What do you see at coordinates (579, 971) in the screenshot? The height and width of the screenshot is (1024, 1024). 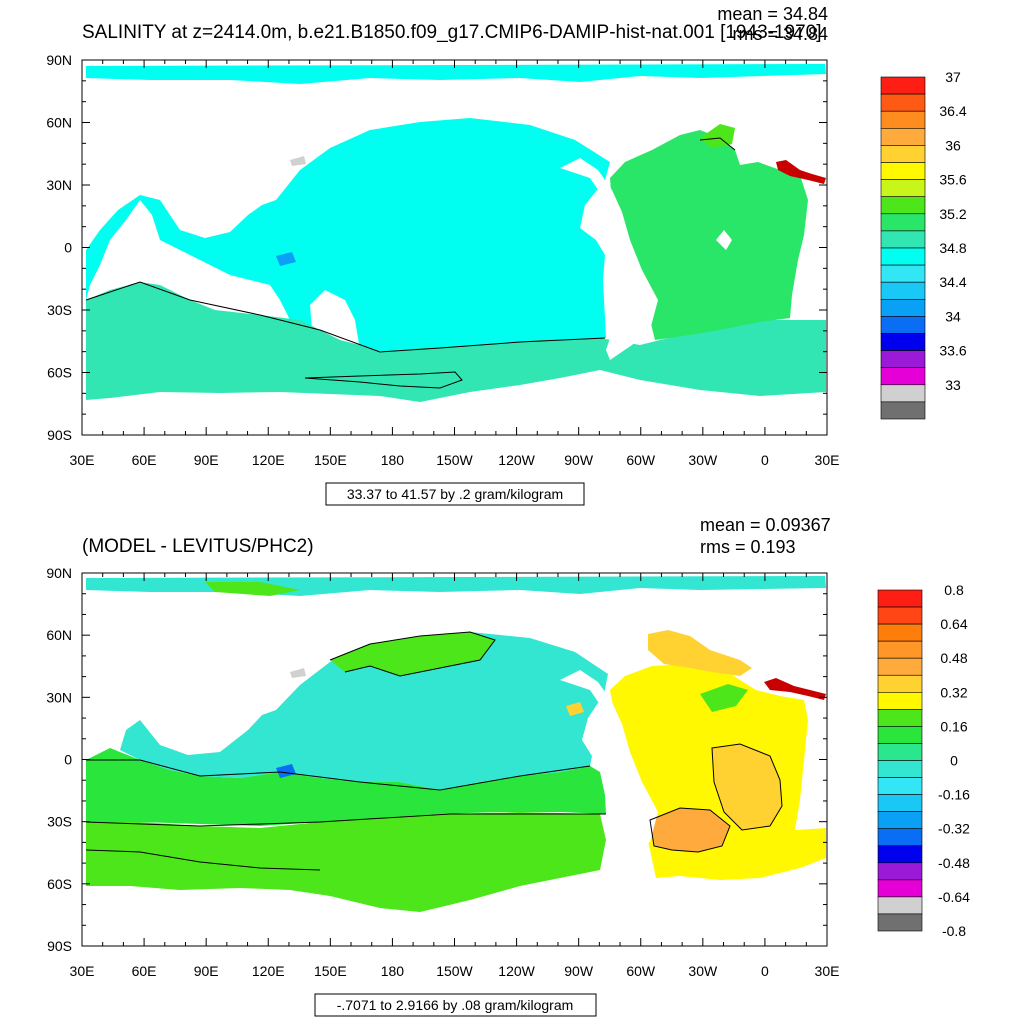 I see `panel2-xtick-label: 90W` at bounding box center [579, 971].